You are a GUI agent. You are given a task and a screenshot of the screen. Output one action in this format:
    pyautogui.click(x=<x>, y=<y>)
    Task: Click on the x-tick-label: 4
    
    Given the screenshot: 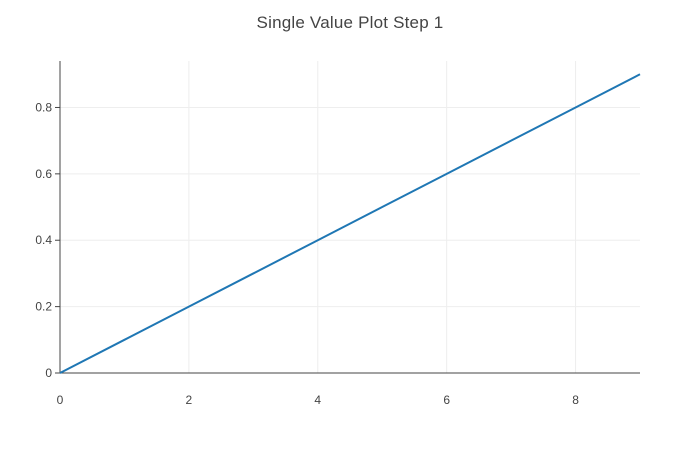 What is the action you would take?
    pyautogui.click(x=317, y=400)
    